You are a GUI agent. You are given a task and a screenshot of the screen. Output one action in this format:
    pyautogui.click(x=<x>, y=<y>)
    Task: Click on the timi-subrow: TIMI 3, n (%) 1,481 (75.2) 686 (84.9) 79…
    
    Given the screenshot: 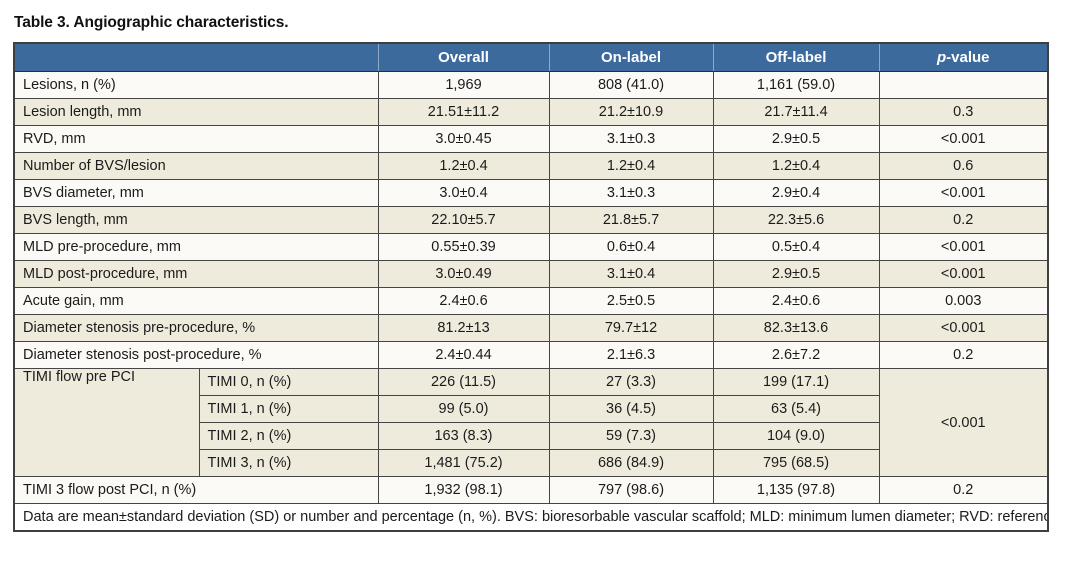 What is the action you would take?
    pyautogui.click(x=531, y=463)
    